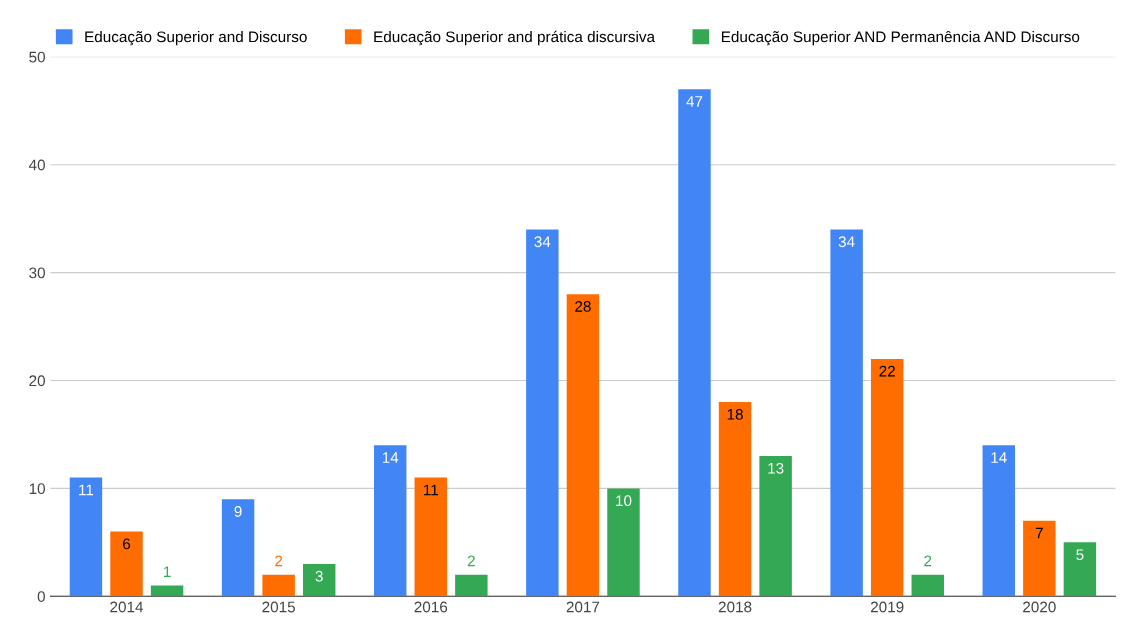 The image size is (1121, 631). Describe the element at coordinates (37, 381) in the screenshot. I see `y-tick-label: 20` at that location.